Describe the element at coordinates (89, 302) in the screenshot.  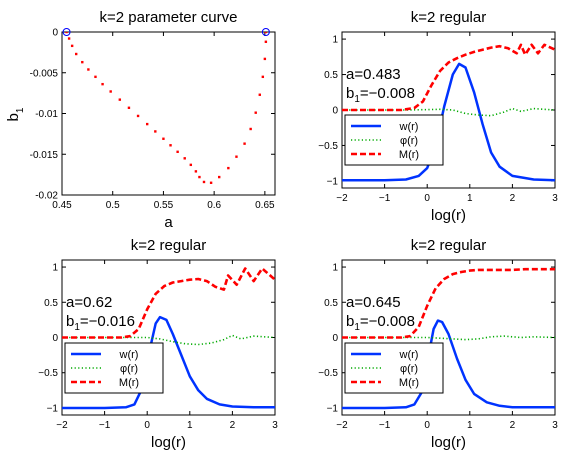
I see `parameter-a-label: a=0.62` at that location.